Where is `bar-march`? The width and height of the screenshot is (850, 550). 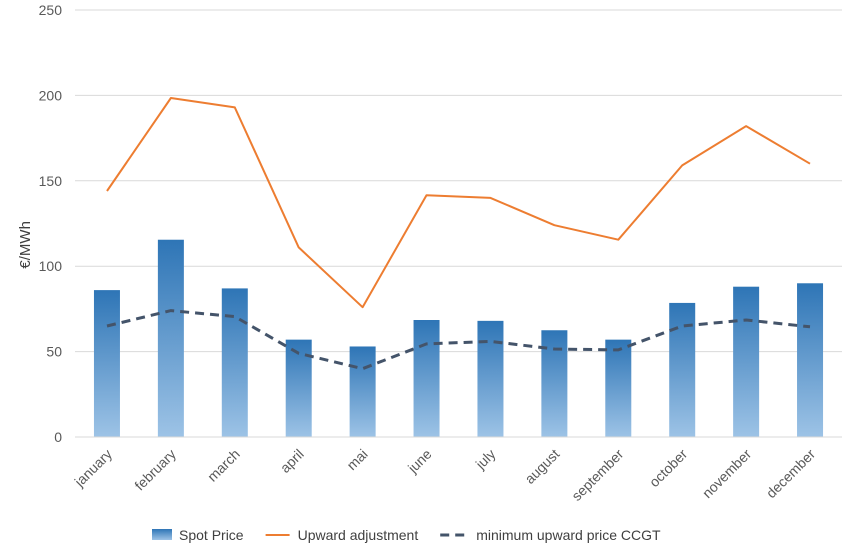
bar-march is located at coordinates (234, 362).